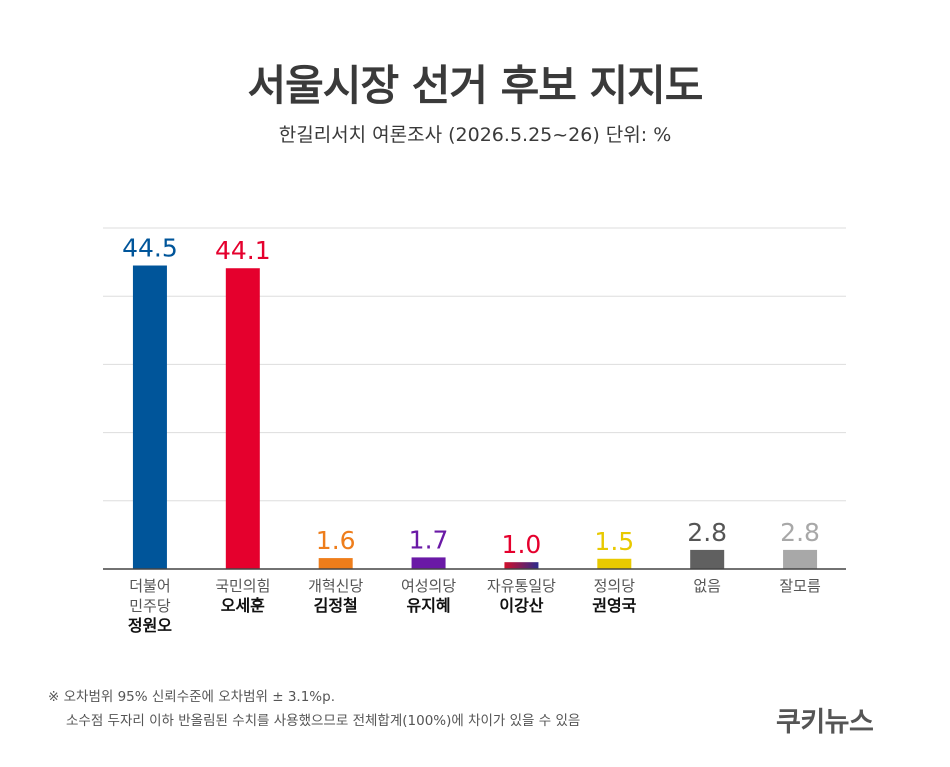 The width and height of the screenshot is (950, 767). Describe the element at coordinates (475, 85) in the screenshot. I see `chart-title: 서울시장 선거 후보 지지도` at that location.